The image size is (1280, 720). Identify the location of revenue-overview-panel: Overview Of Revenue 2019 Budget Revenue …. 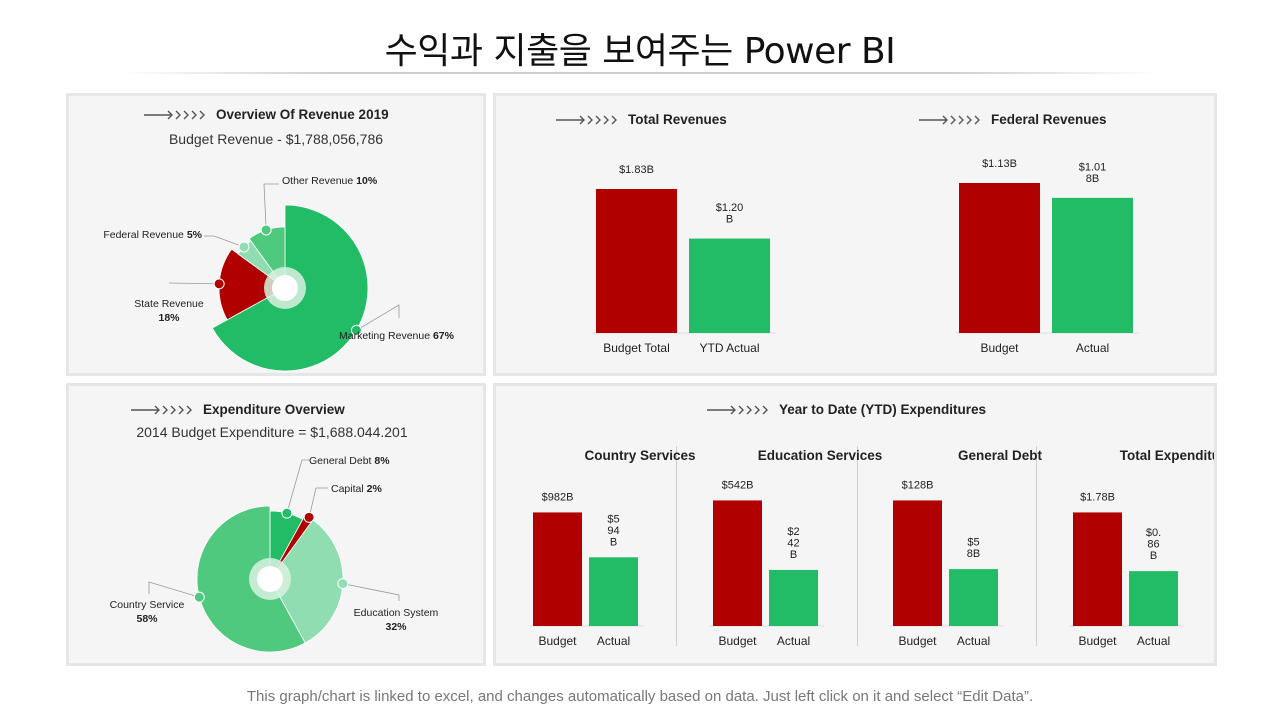
(276, 234).